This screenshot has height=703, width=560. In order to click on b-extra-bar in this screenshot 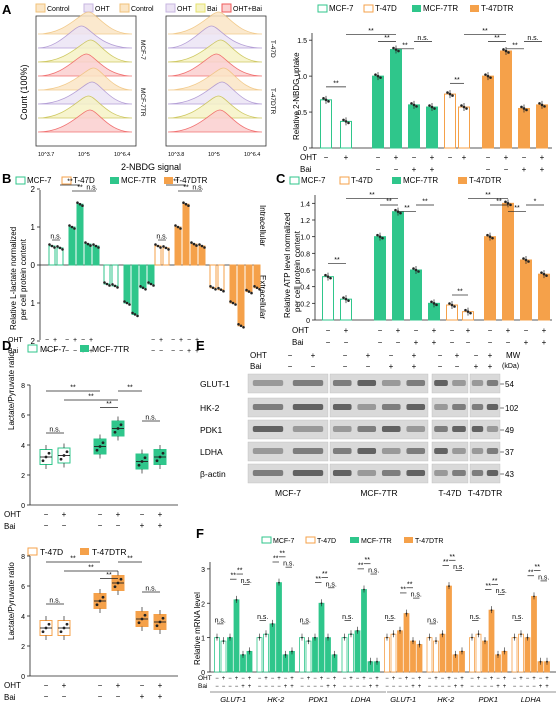, I will do `click(213, 276)`.